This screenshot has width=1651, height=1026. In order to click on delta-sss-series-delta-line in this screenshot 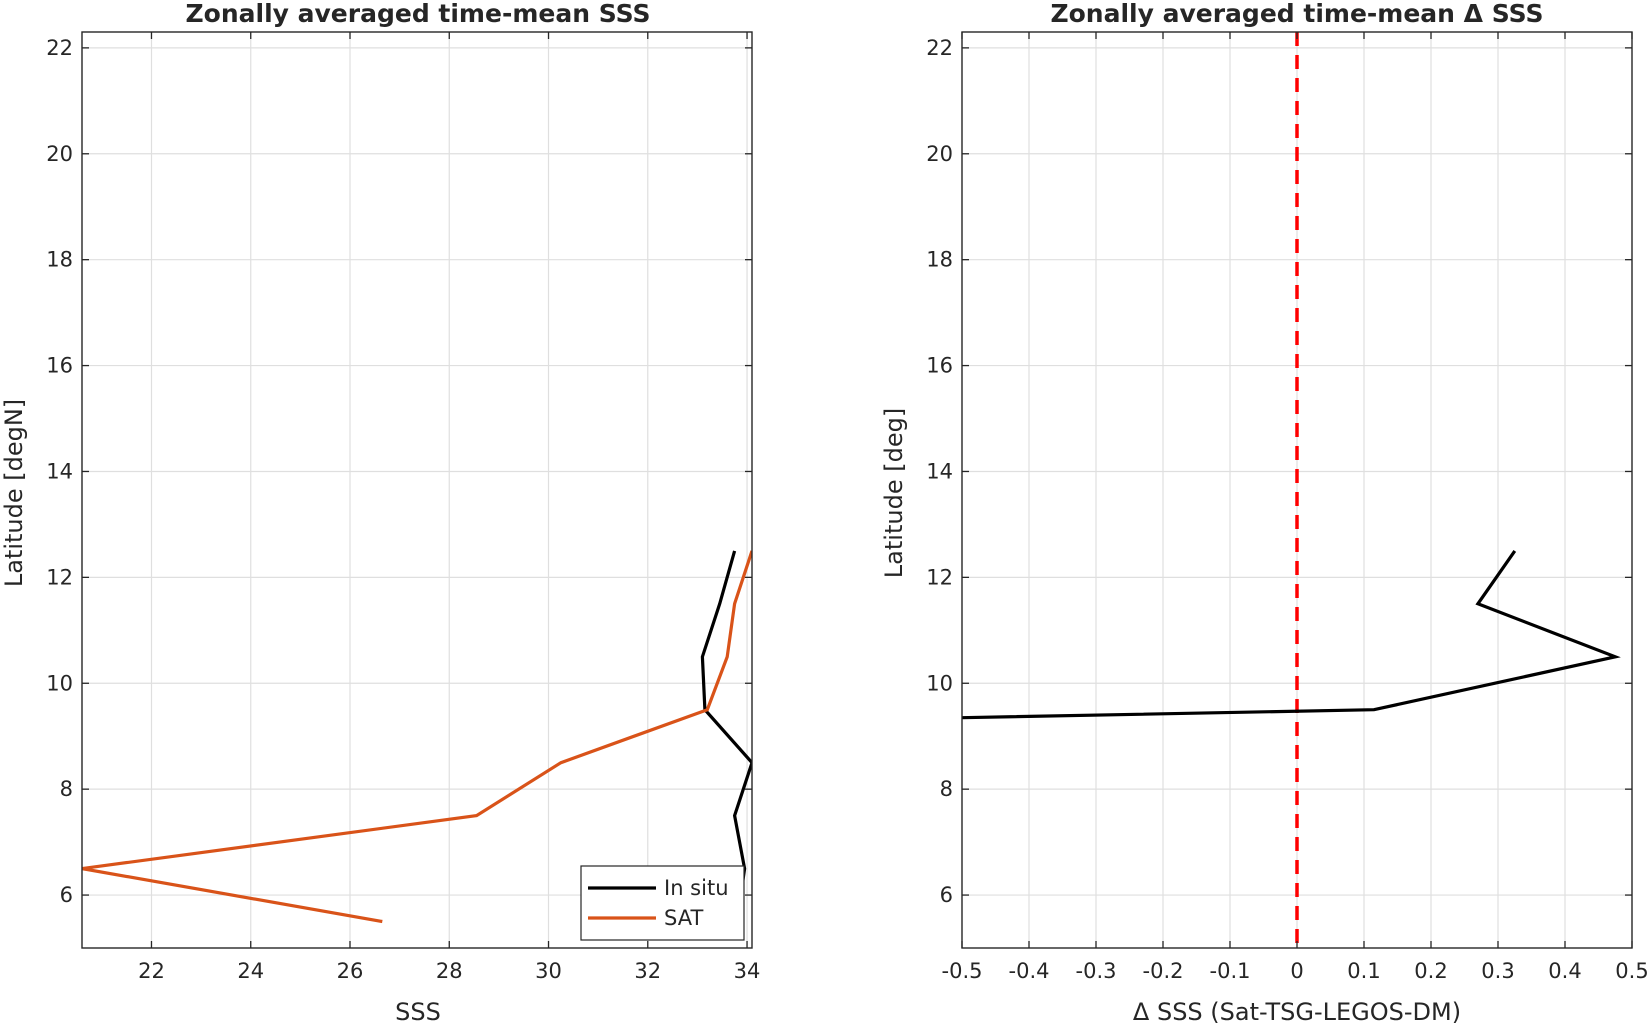, I will do `click(1291, 634)`.